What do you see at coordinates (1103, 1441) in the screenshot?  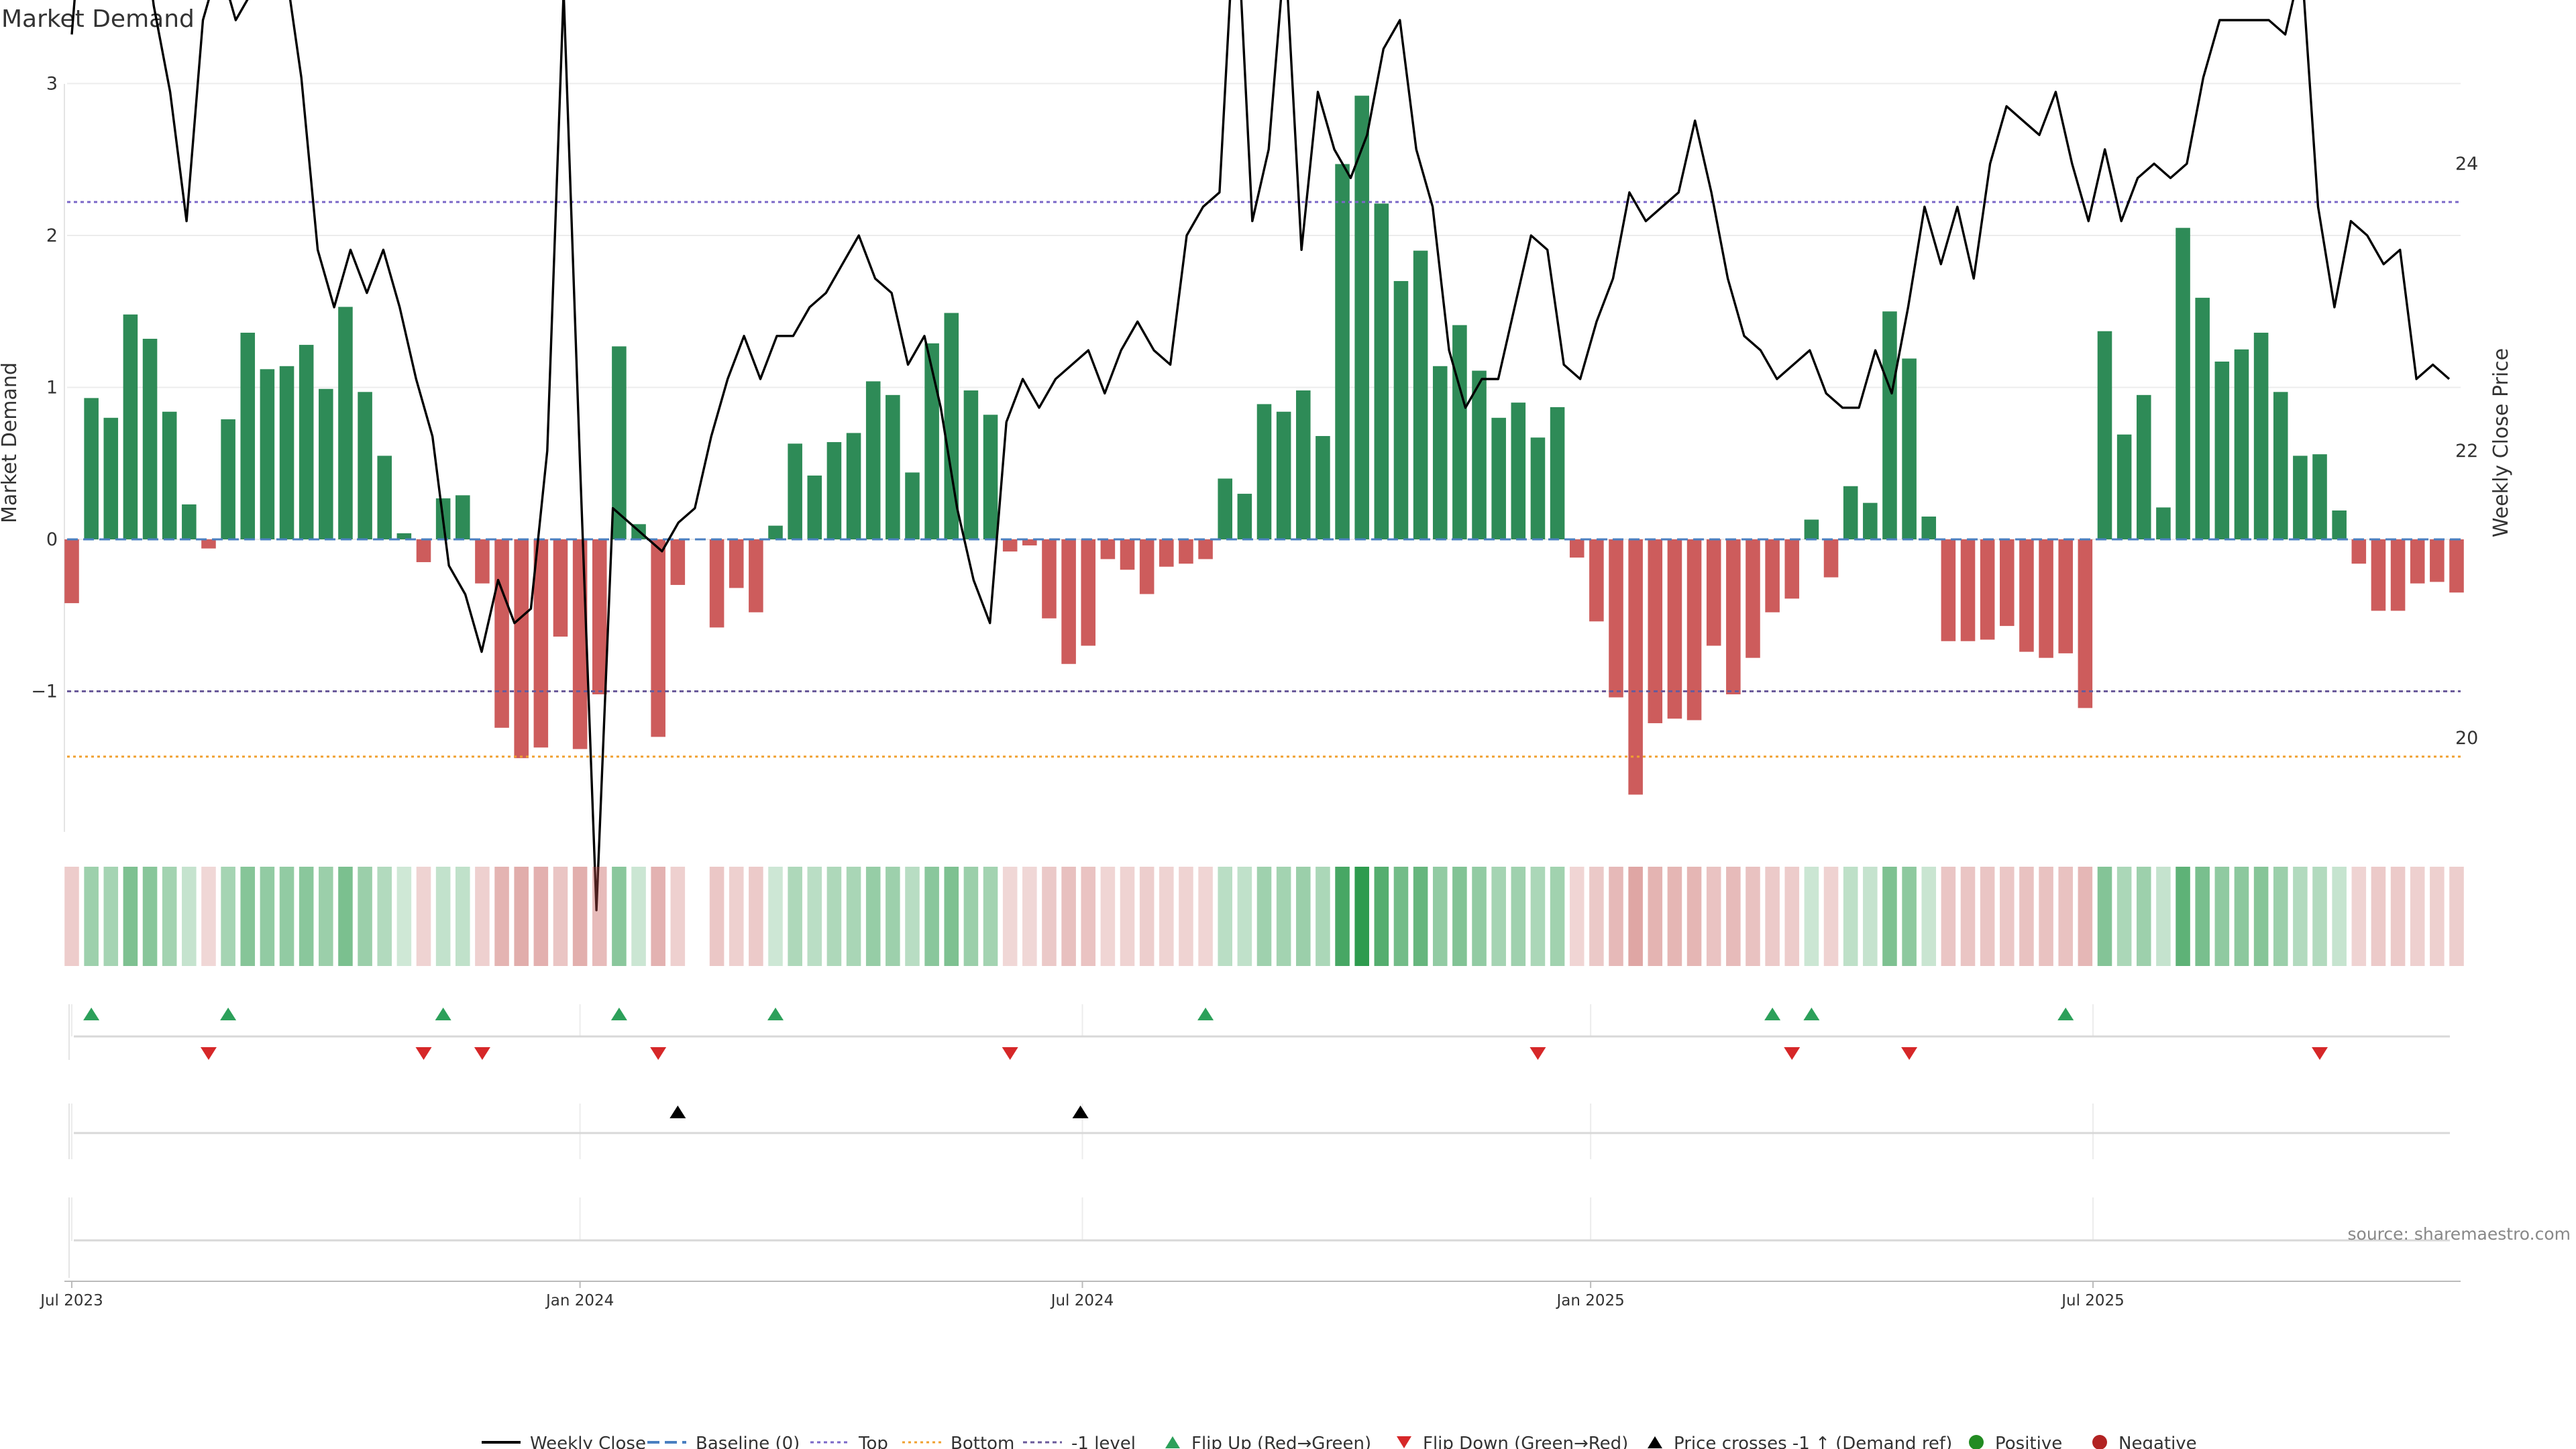 I see `legend-label: -1 level` at bounding box center [1103, 1441].